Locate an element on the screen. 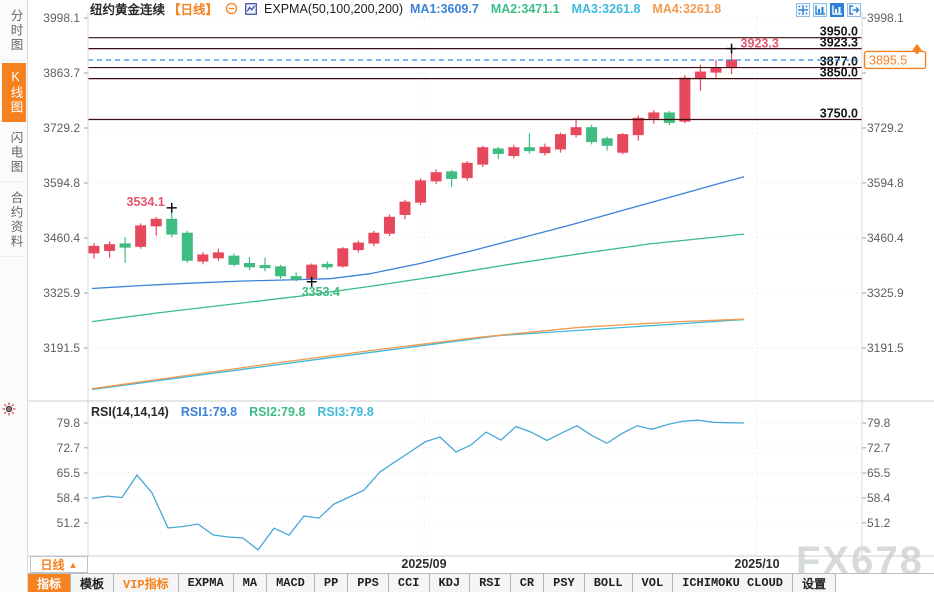 Image resolution: width=934 pixels, height=592 pixels. tab-指标: 指标 is located at coordinates (50, 583).